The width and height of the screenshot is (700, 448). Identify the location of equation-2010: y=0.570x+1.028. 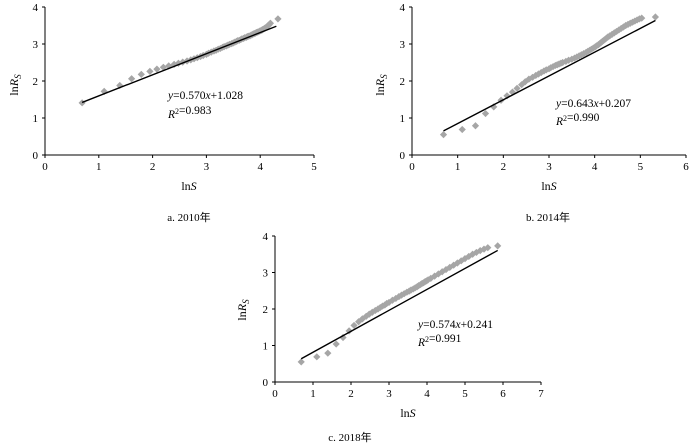
(205, 96).